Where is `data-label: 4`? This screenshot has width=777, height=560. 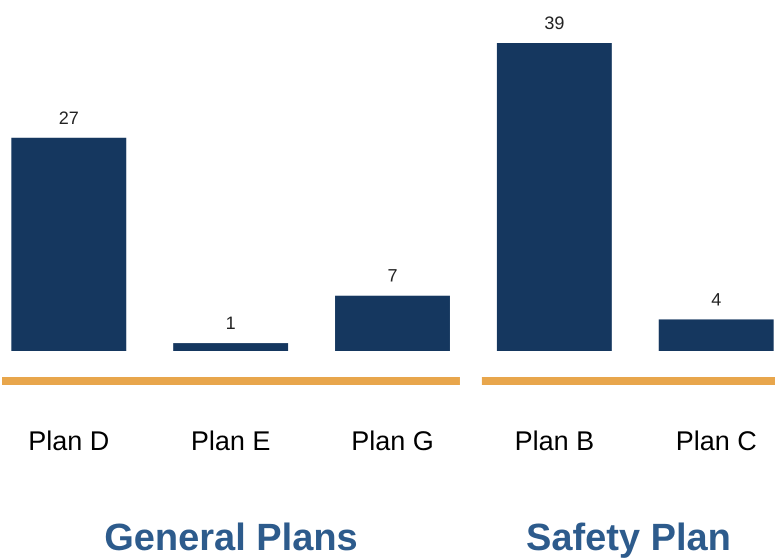
data-label: 4 is located at coordinates (716, 299).